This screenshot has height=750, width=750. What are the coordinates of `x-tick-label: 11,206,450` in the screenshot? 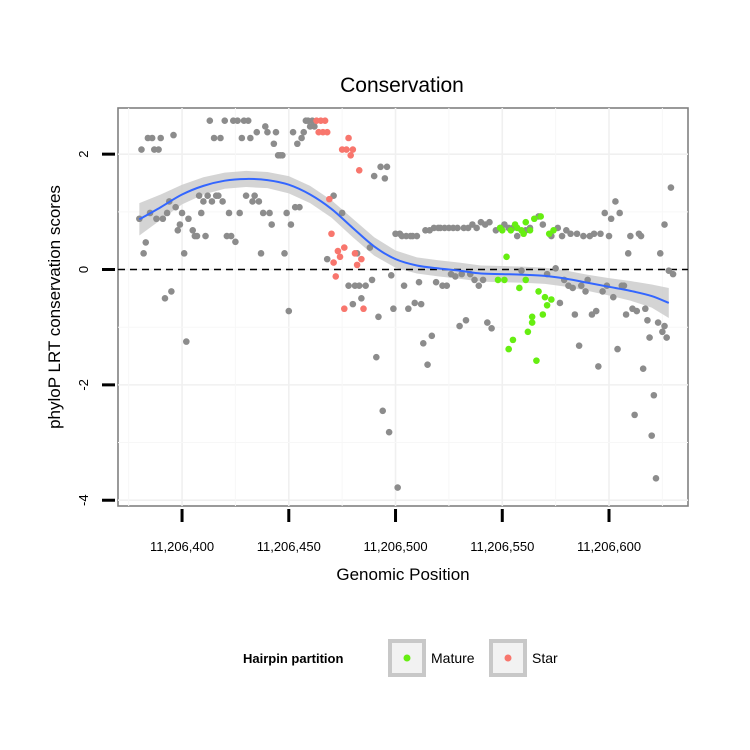 It's located at (289, 546).